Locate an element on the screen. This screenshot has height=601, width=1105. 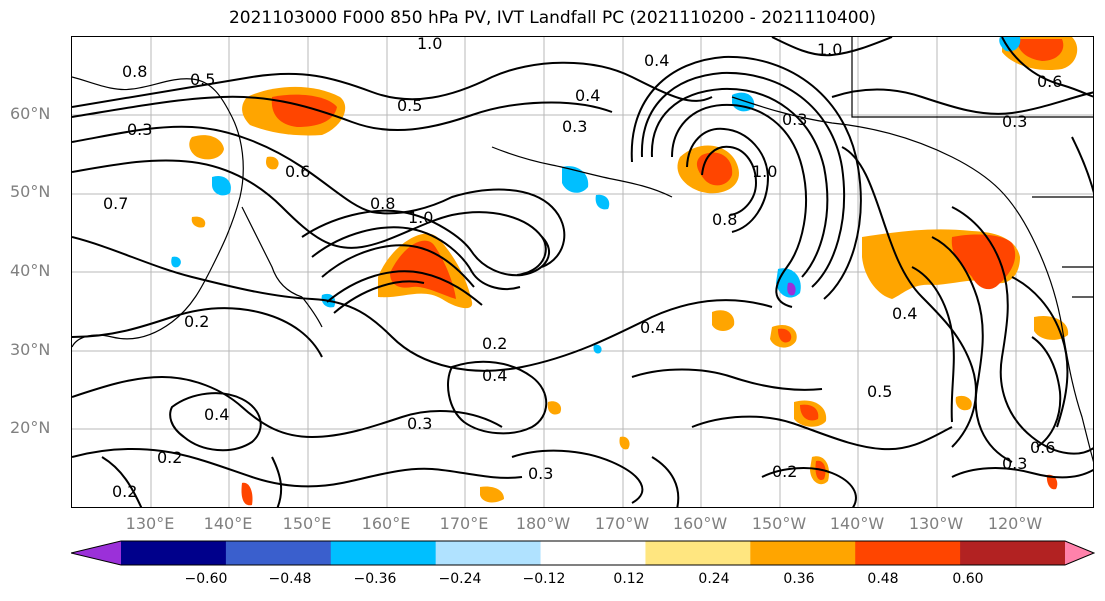
shade-red-west-coast is located at coordinates (983, 262).